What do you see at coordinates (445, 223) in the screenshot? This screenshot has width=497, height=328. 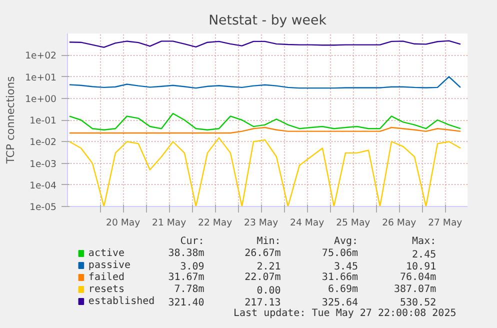 I see `x-tick-label: 27 May` at bounding box center [445, 223].